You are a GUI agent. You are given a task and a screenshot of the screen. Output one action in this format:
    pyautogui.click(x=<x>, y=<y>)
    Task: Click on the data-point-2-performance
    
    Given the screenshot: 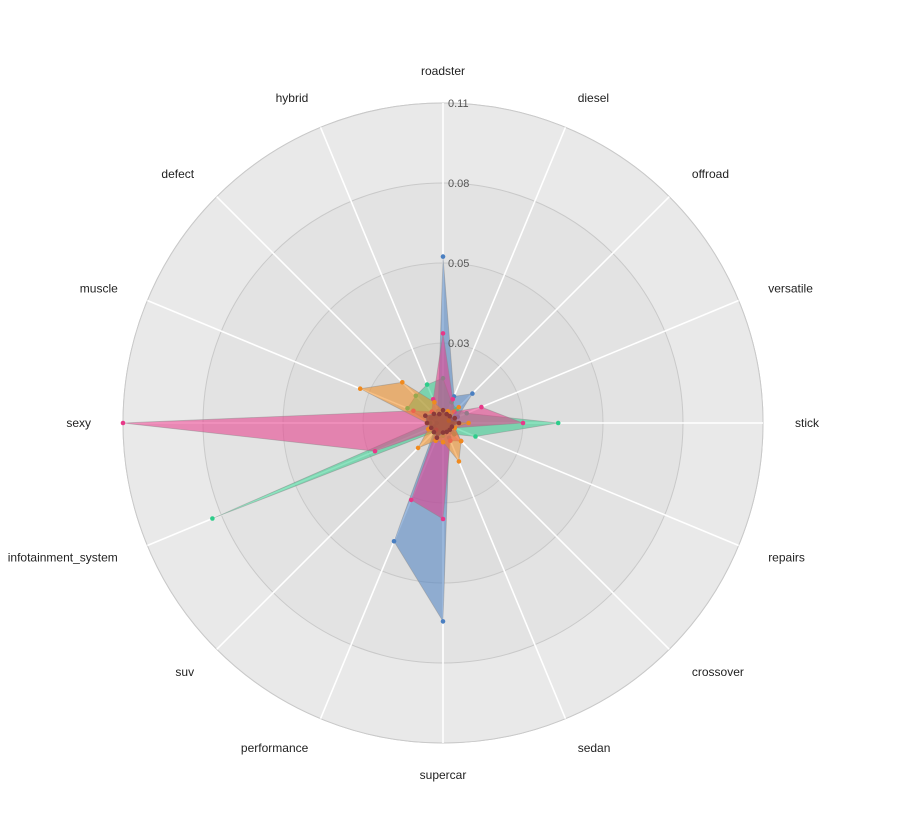 What is the action you would take?
    pyautogui.click(x=411, y=500)
    